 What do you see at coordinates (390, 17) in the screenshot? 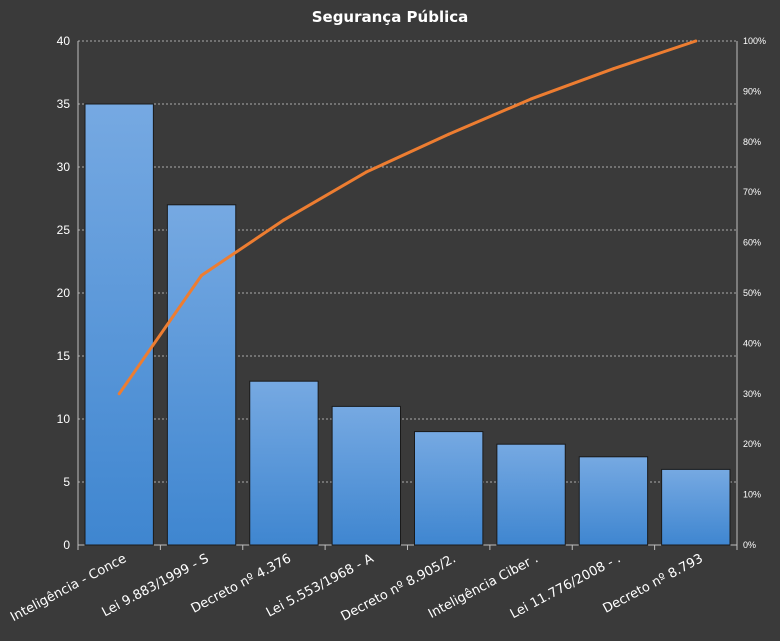
I see `chart-title: Segurança Pública` at bounding box center [390, 17].